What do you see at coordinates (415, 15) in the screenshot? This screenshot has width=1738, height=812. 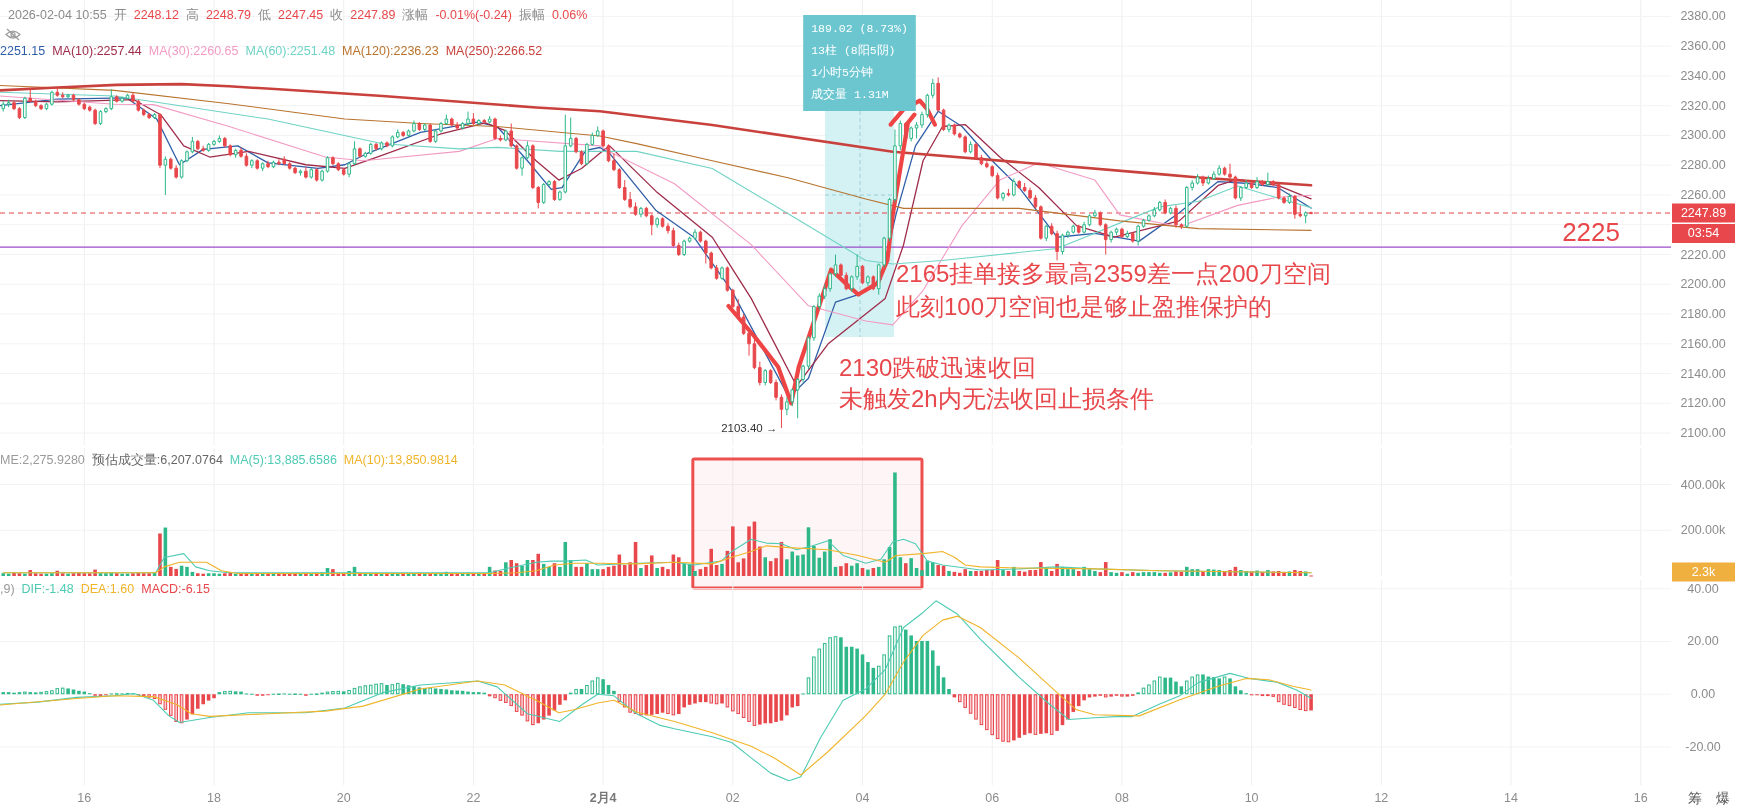 I see `annotation: 涨幅` at bounding box center [415, 15].